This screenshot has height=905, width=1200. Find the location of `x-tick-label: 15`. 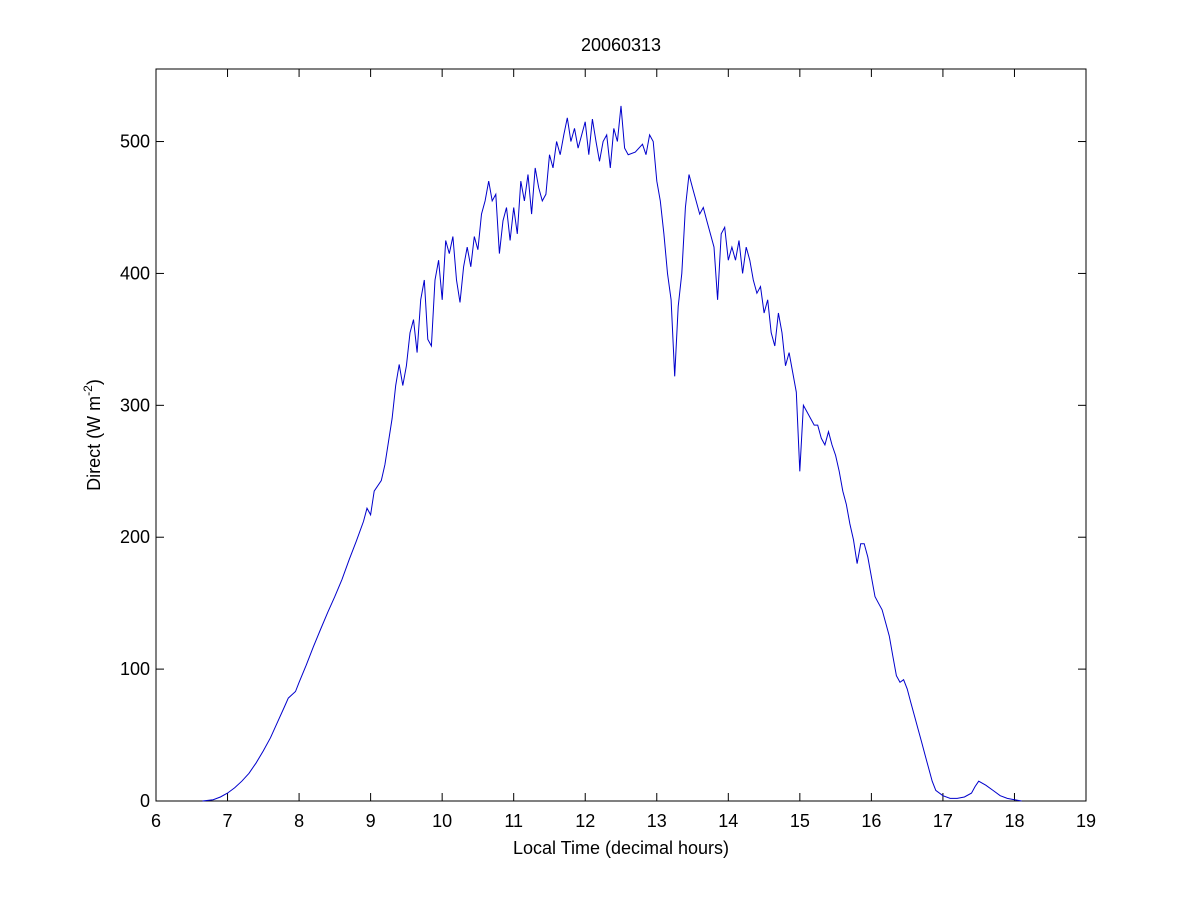

x-tick-label: 15 is located at coordinates (800, 821).